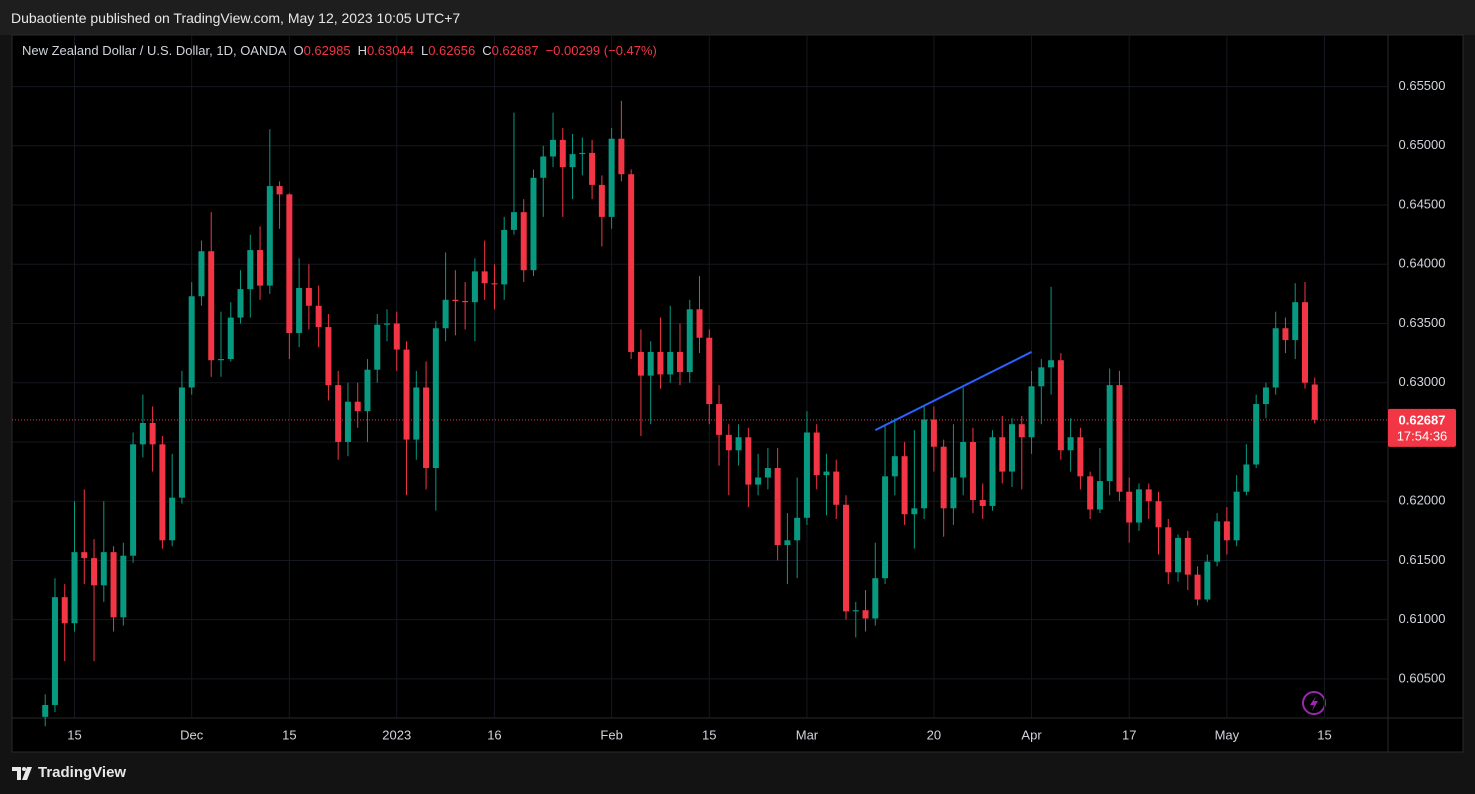 The height and width of the screenshot is (794, 1475). Describe the element at coordinates (953, 391) in the screenshot. I see `trend-line` at that location.